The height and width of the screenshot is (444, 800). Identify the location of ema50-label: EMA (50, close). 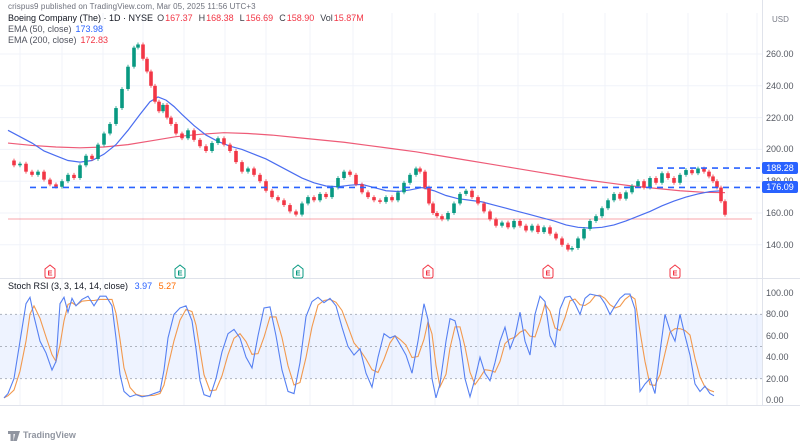
(40, 29).